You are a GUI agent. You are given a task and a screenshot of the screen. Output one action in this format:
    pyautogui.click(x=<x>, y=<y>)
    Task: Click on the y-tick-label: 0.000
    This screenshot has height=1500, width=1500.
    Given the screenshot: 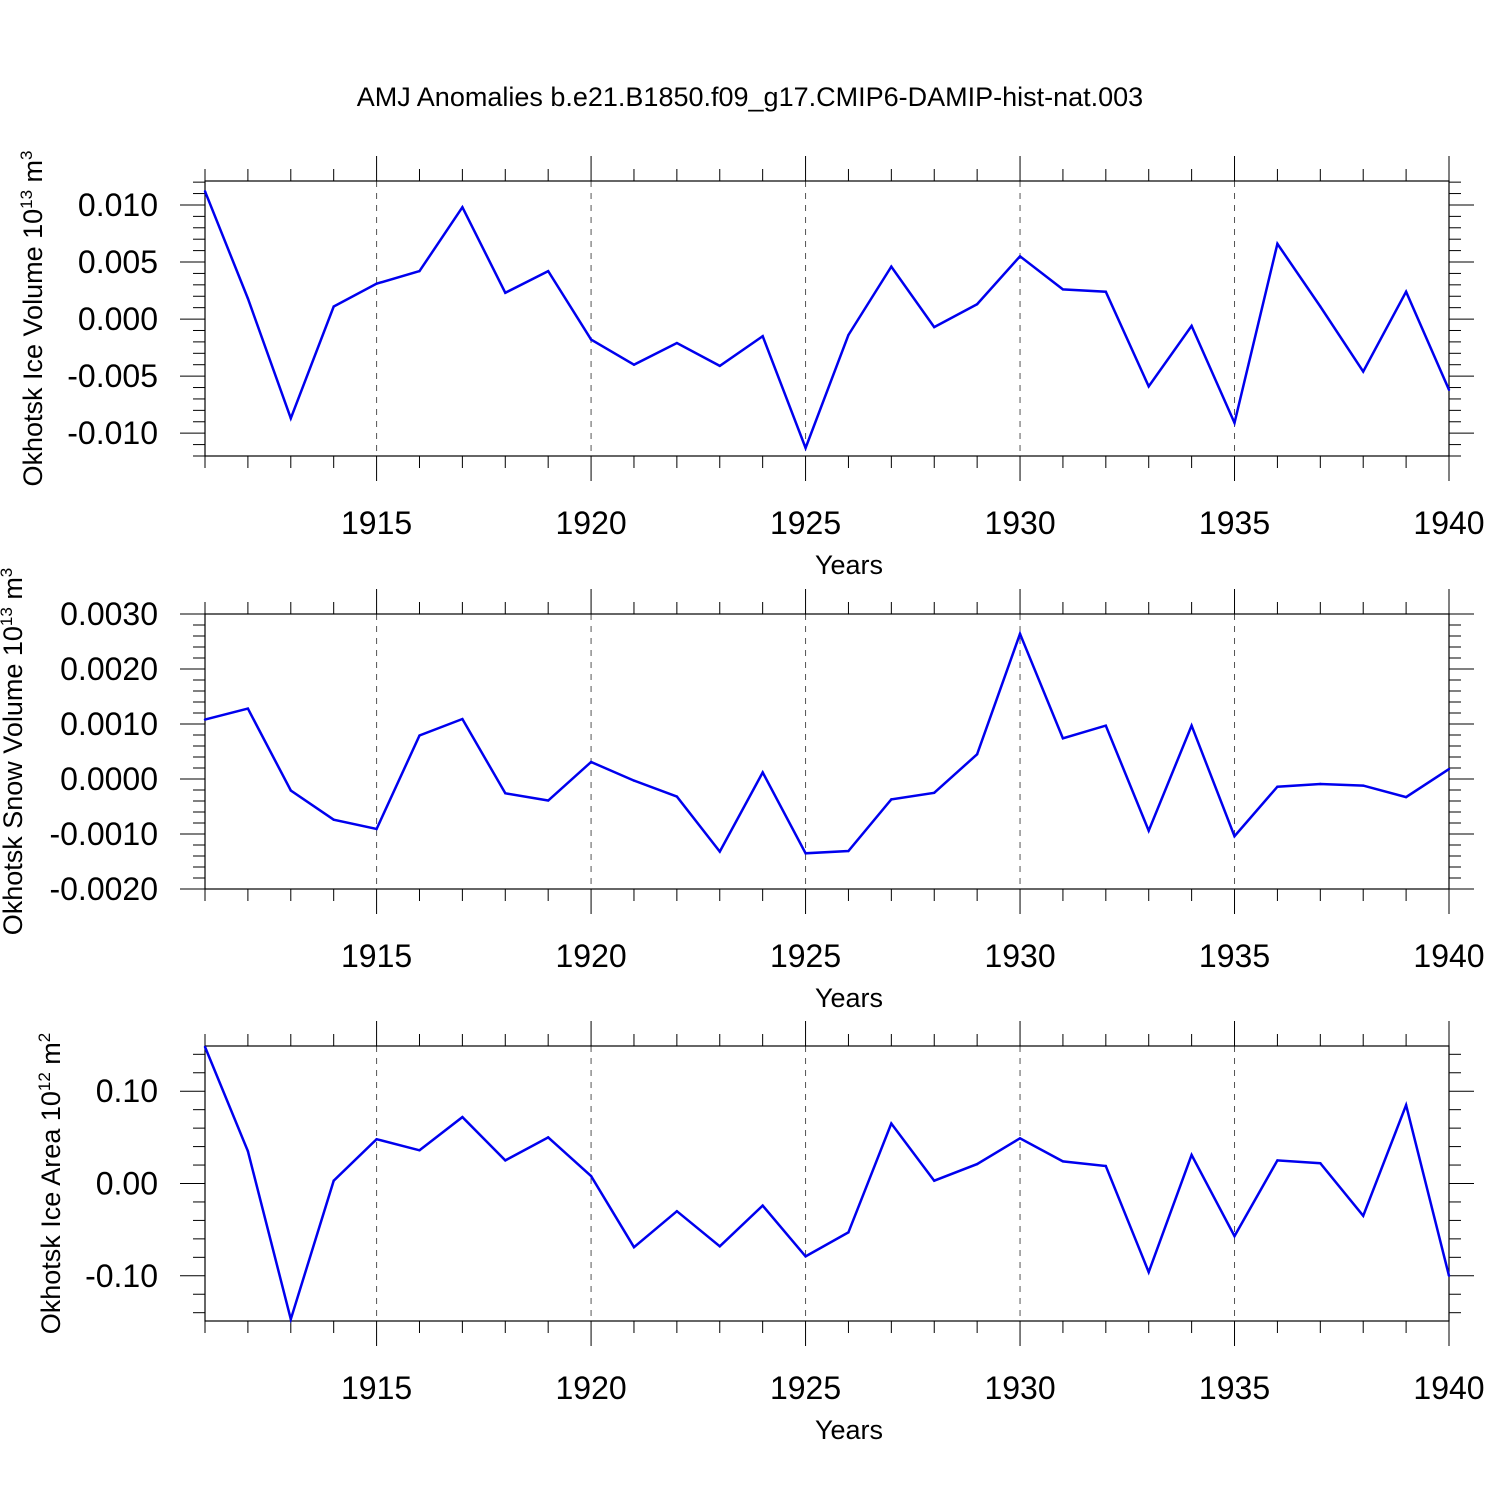 What is the action you would take?
    pyautogui.click(x=118, y=319)
    